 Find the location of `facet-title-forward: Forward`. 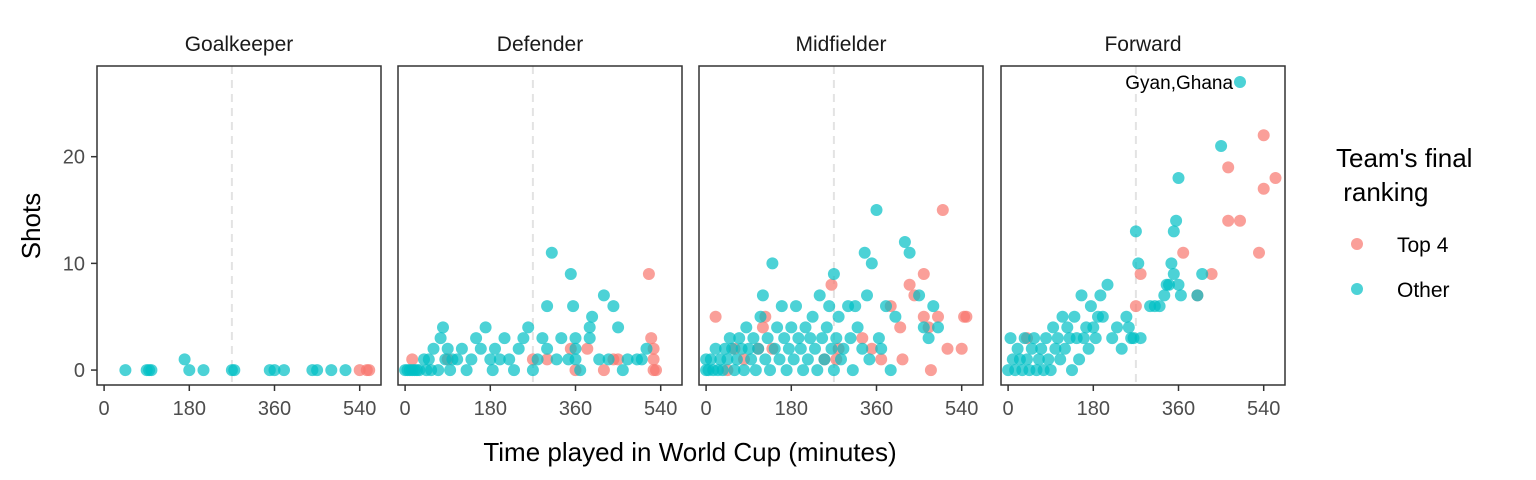

facet-title-forward: Forward is located at coordinates (1142, 44).